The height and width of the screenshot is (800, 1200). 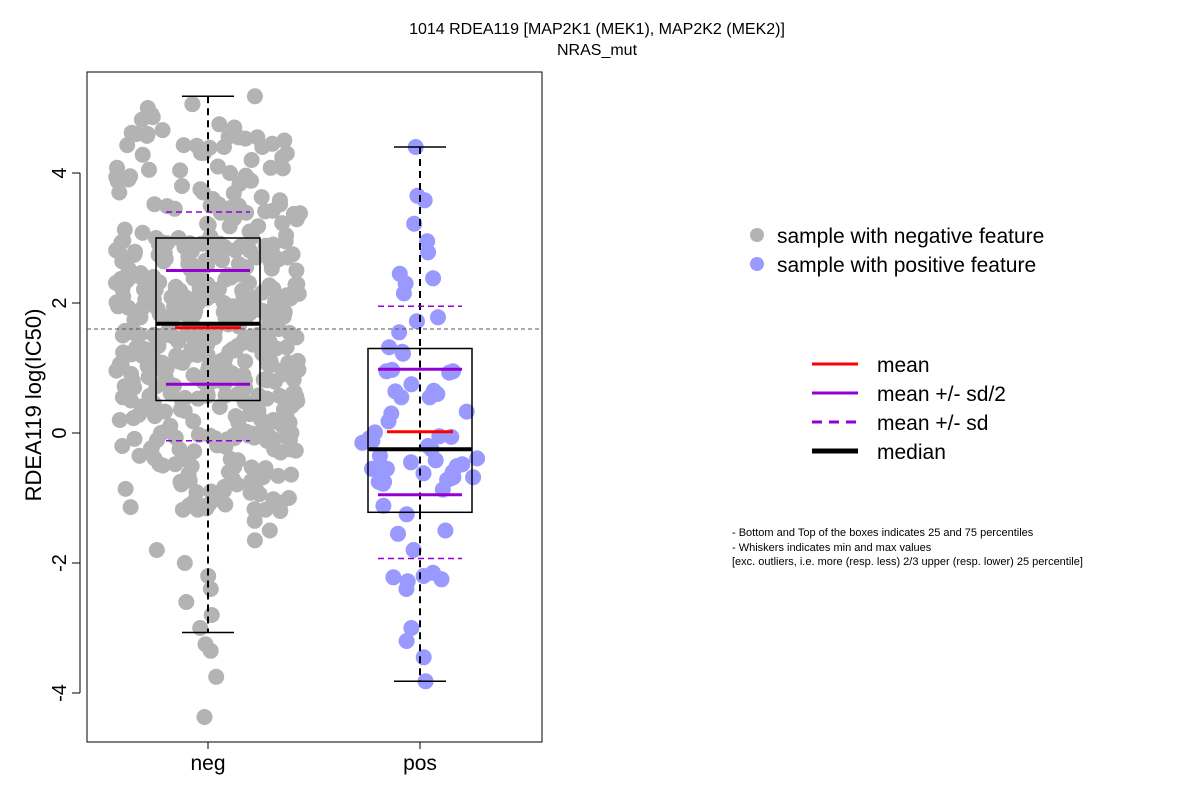 What do you see at coordinates (33, 405) in the screenshot?
I see `y-axis-label: RDEA119 log(IC50)` at bounding box center [33, 405].